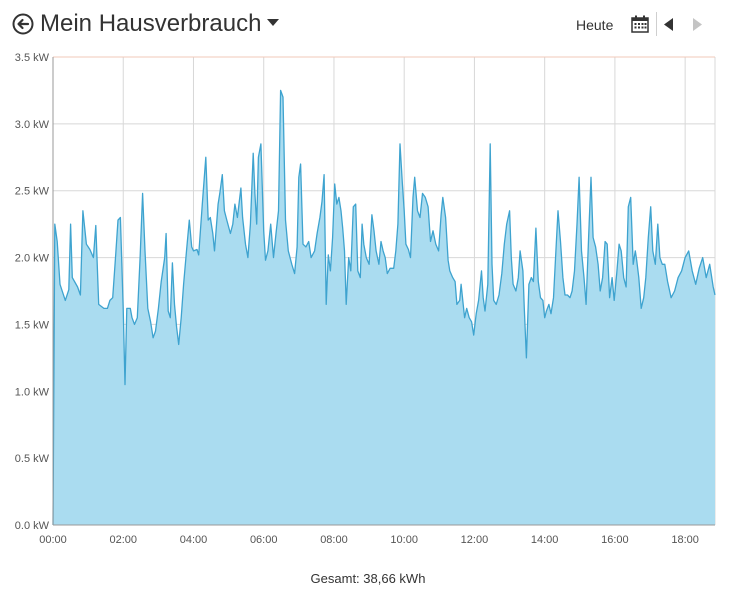 Image resolution: width=736 pixels, height=595 pixels. I want to click on page-title: Mein Hausverbrauch, so click(151, 23).